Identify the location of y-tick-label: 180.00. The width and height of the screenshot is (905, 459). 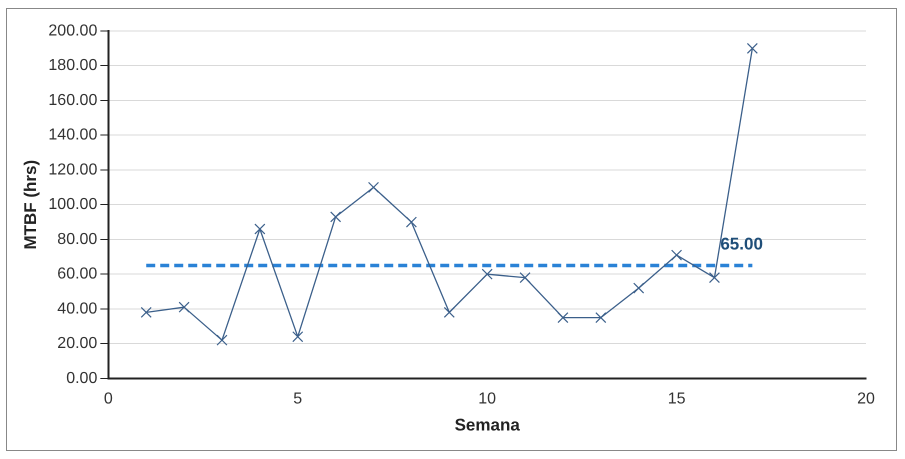
(73, 65).